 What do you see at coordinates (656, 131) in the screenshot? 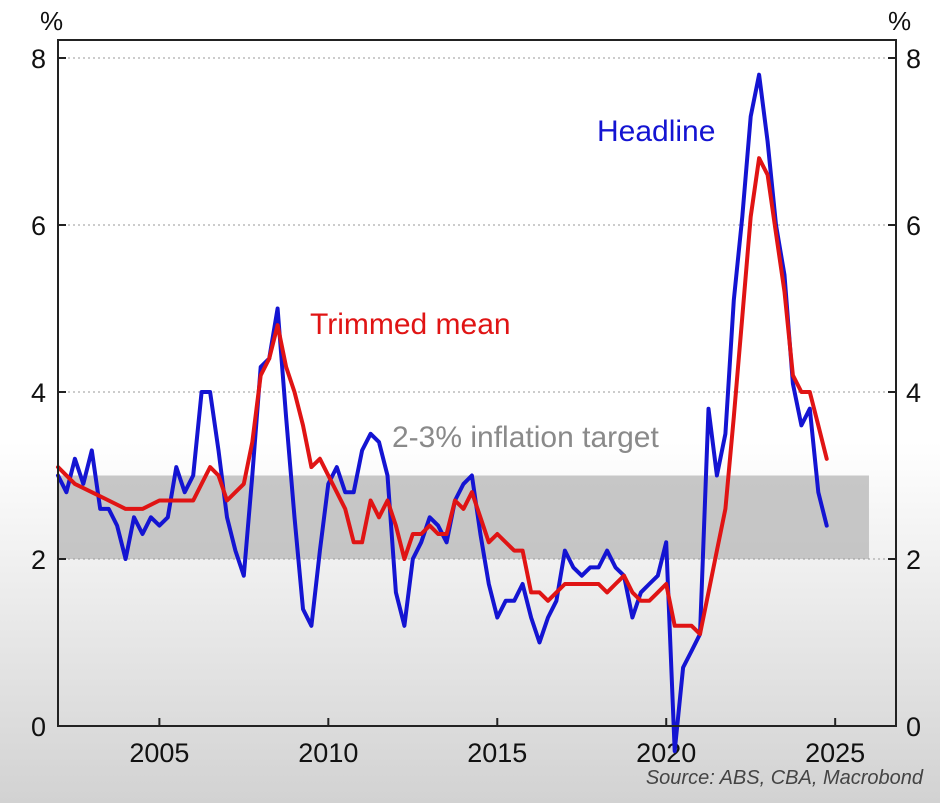
I see `headline-series-label: Headline` at bounding box center [656, 131].